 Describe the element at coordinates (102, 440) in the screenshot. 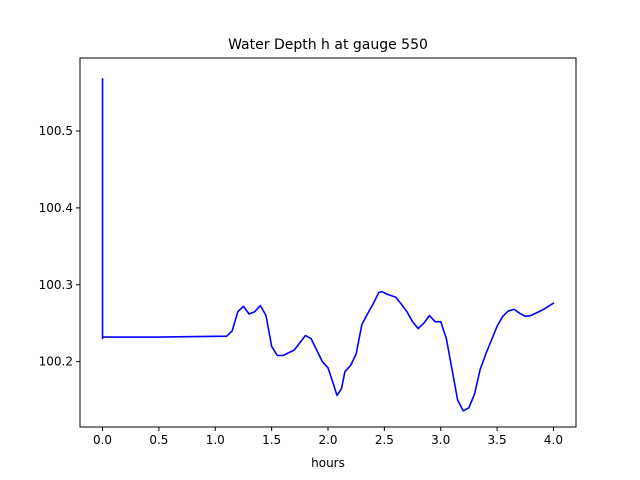

I see `x-tick-label: 0.0` at that location.